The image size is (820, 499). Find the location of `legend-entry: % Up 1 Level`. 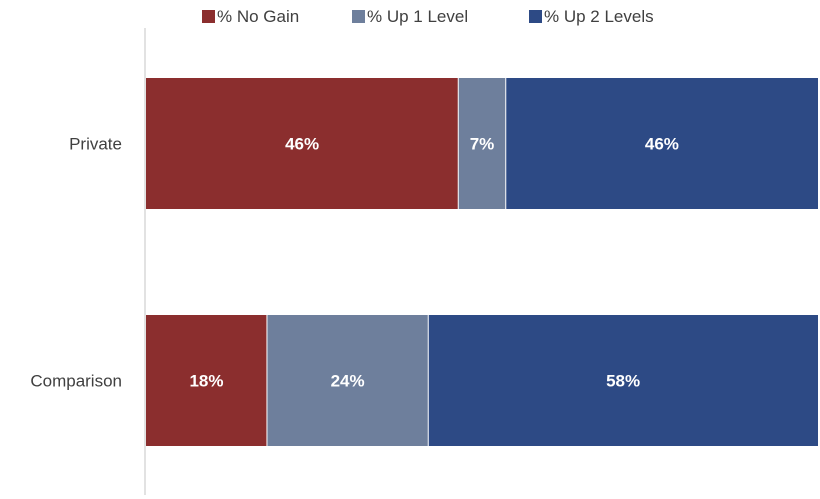

legend-entry: % Up 1 Level is located at coordinates (410, 16).